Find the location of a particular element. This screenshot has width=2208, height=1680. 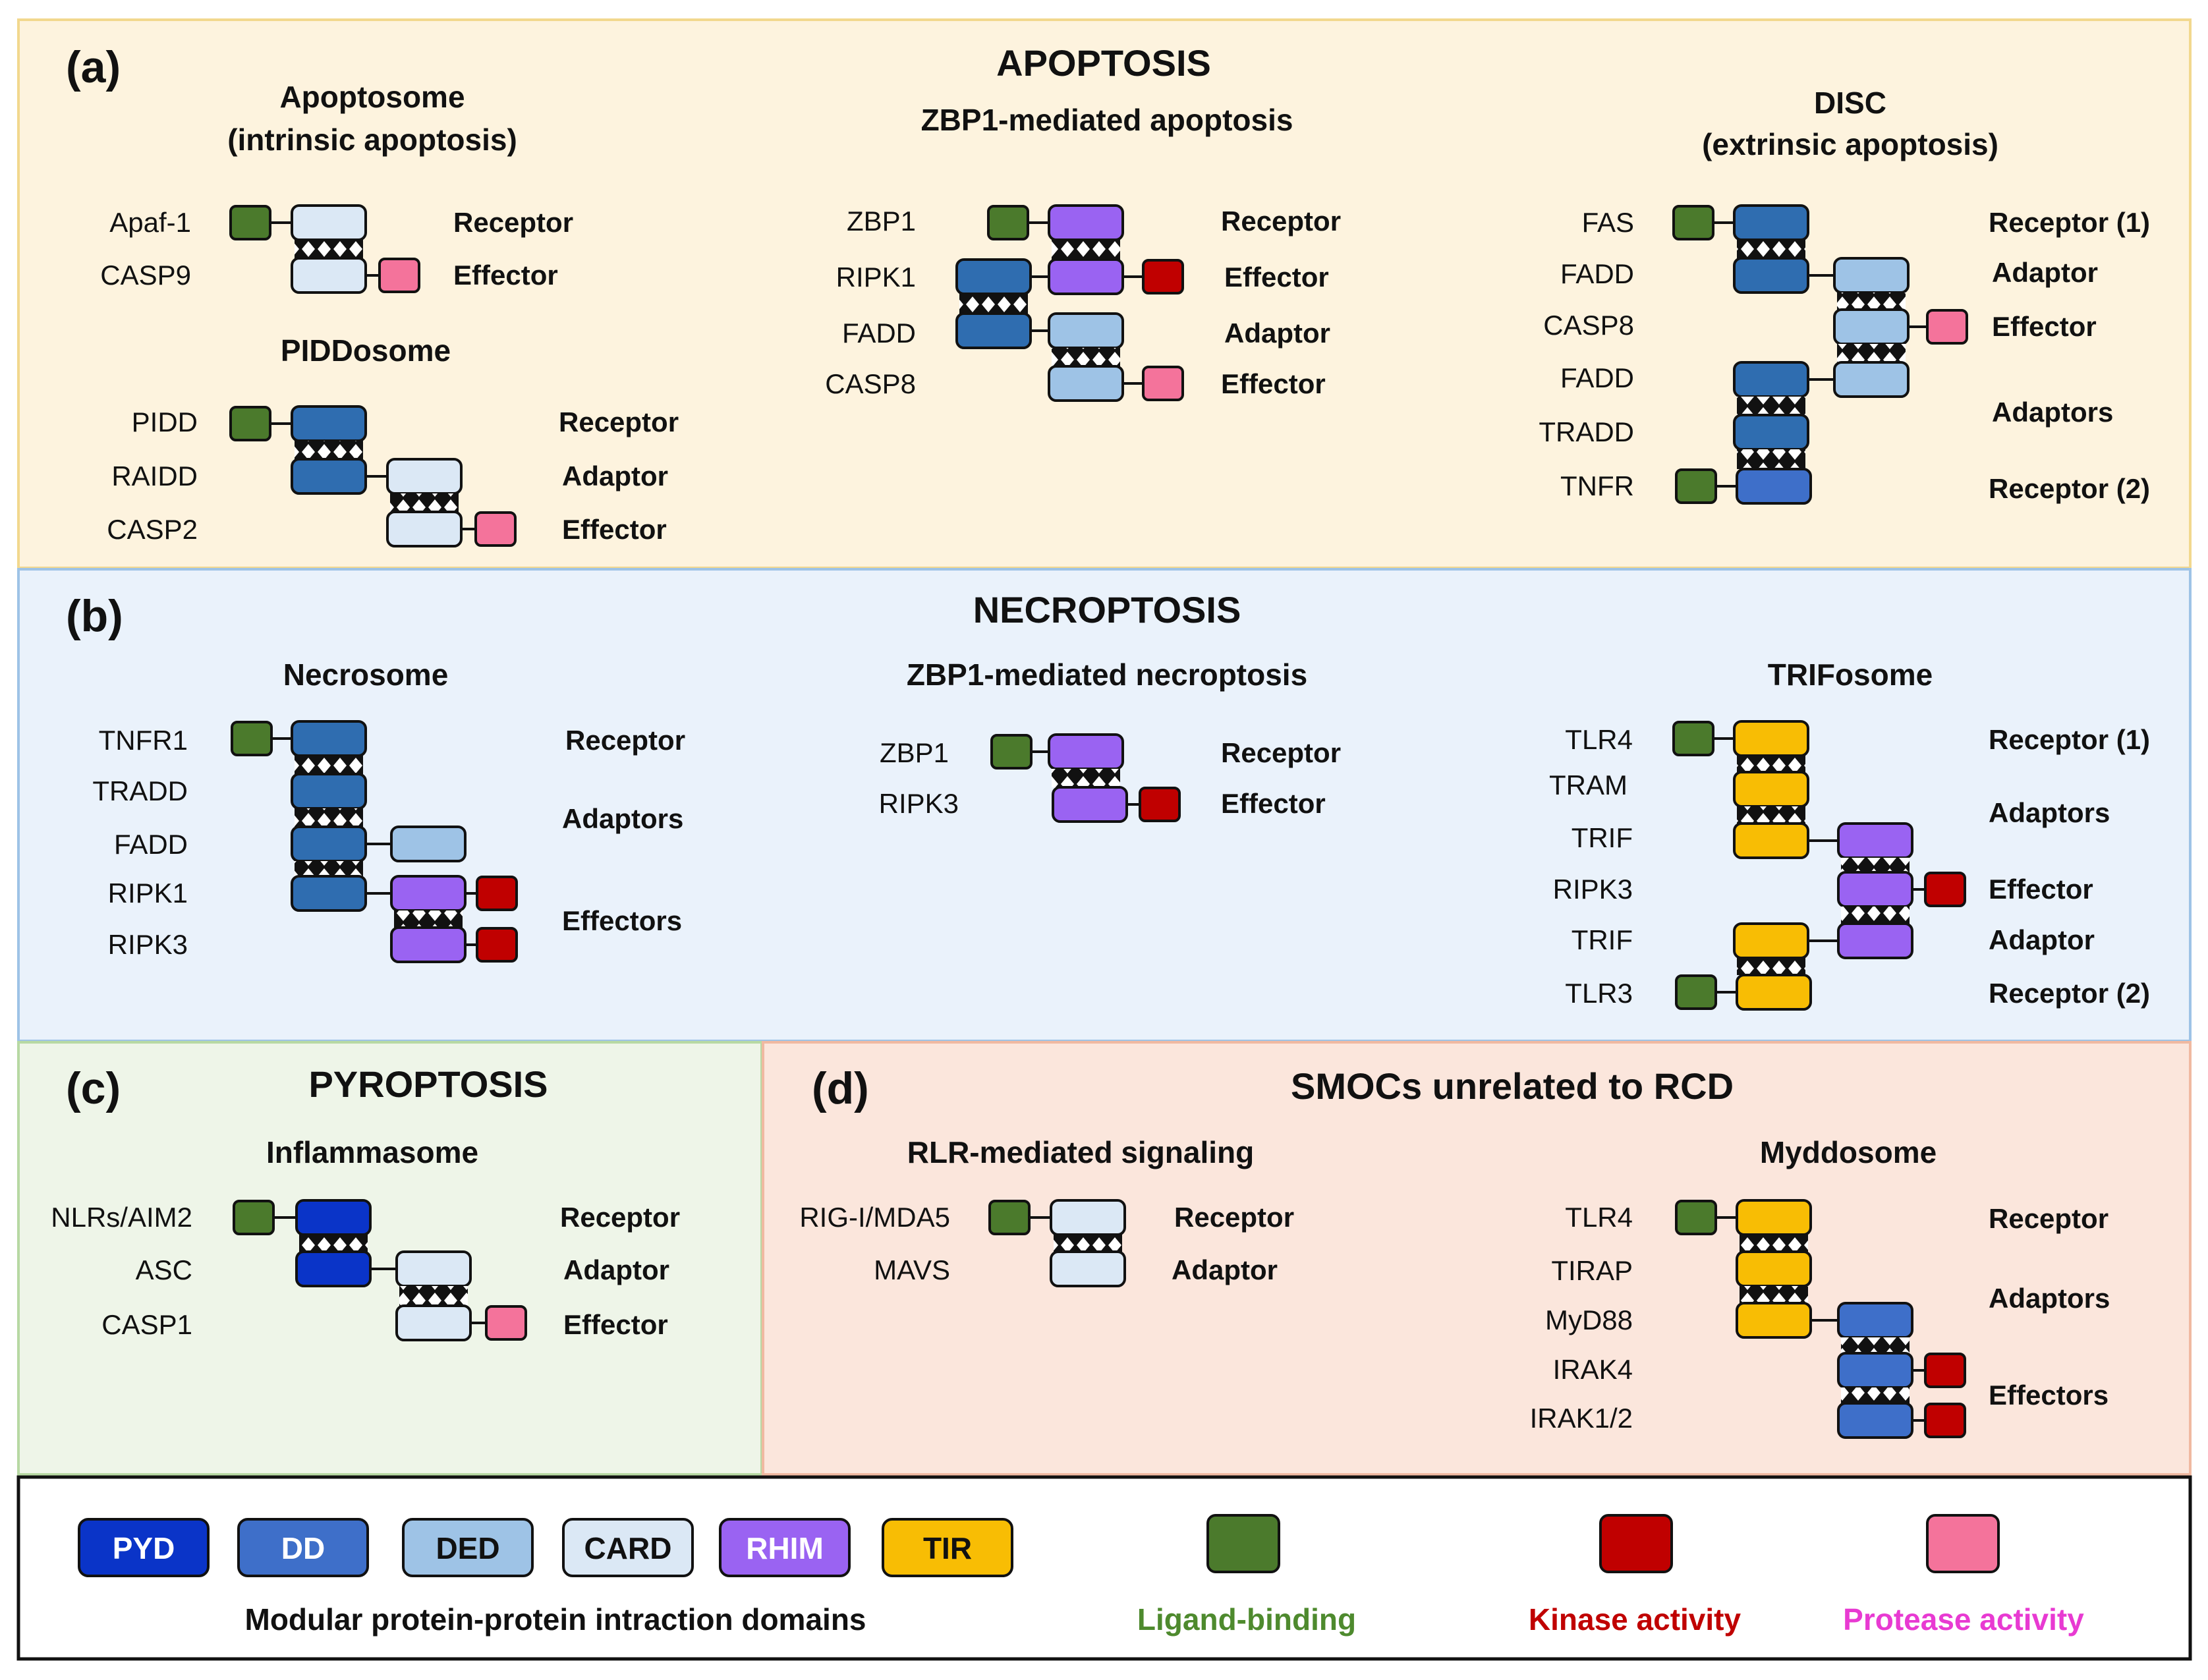

legend-rhim-swatch is located at coordinates (785, 1547).